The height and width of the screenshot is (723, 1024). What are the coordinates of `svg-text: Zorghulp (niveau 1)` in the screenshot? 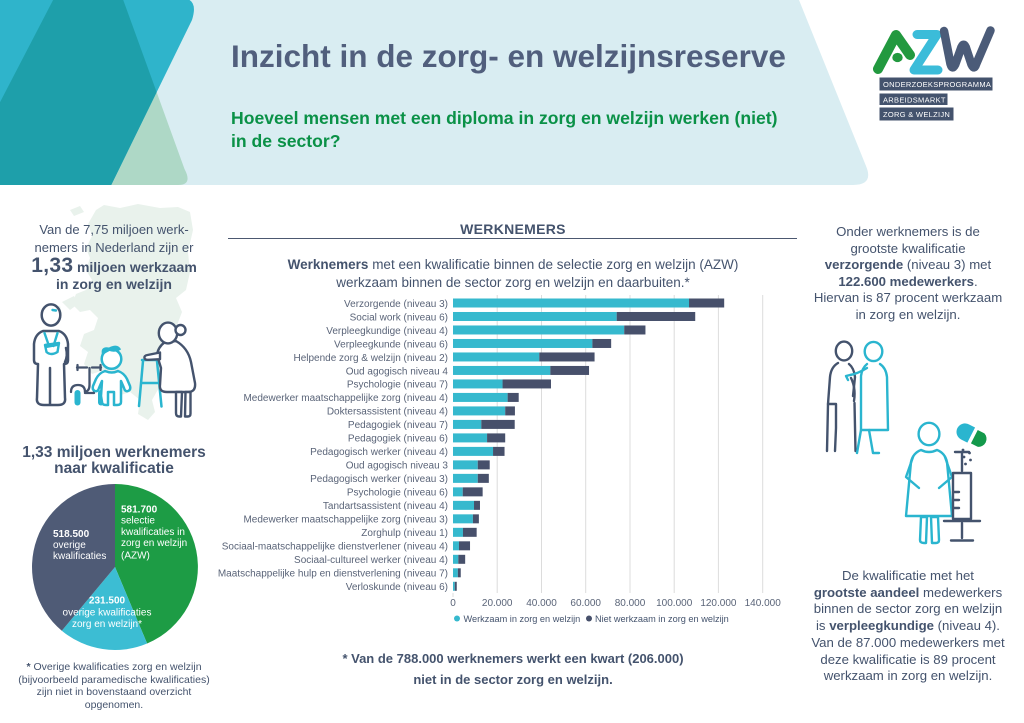 It's located at (404, 533).